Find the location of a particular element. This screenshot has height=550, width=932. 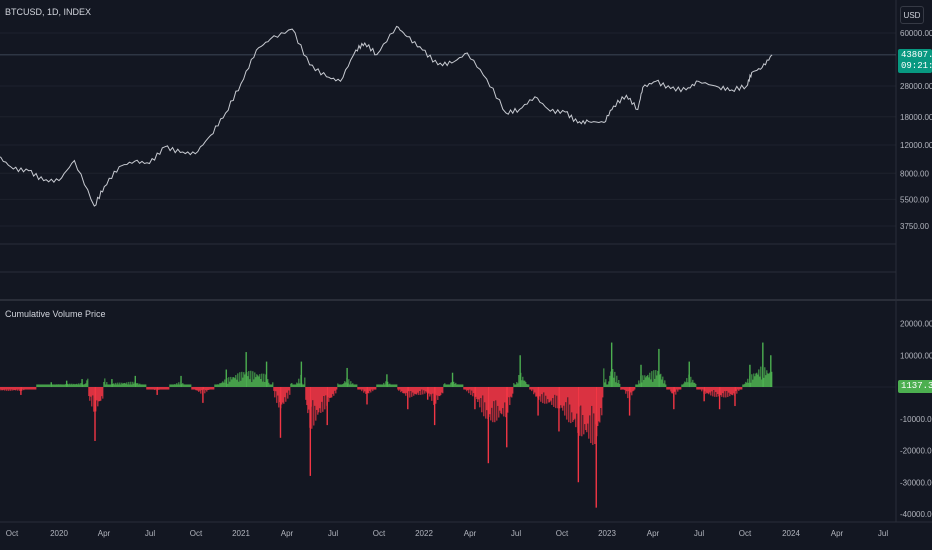

symbol-label: BTCUSD, 1D, INDEX is located at coordinates (48, 12).